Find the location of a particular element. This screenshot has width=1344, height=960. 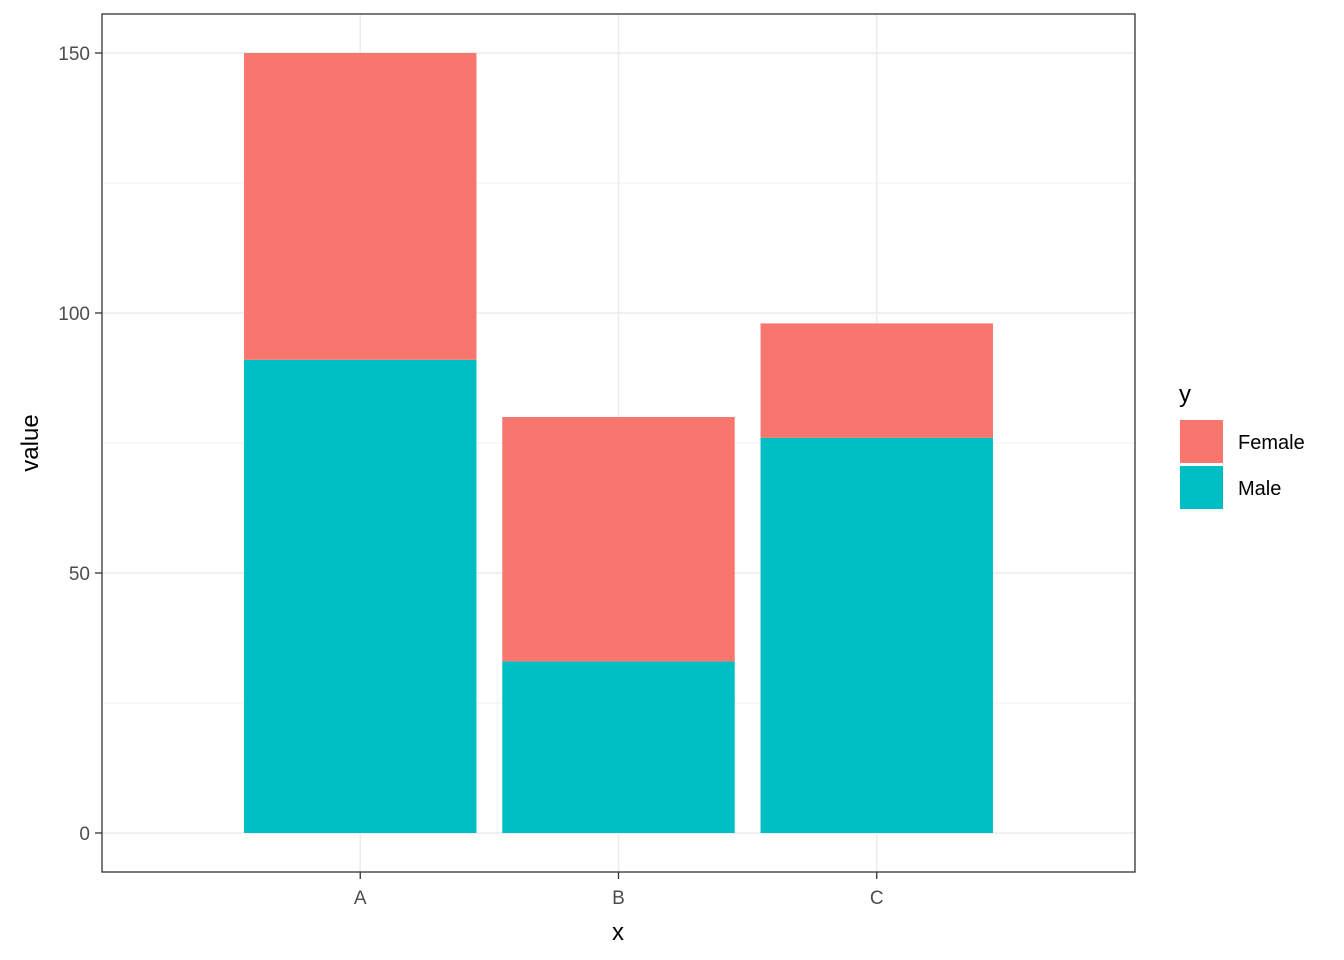

y-axis: 0 50 100 150 is located at coordinates (80, 444).